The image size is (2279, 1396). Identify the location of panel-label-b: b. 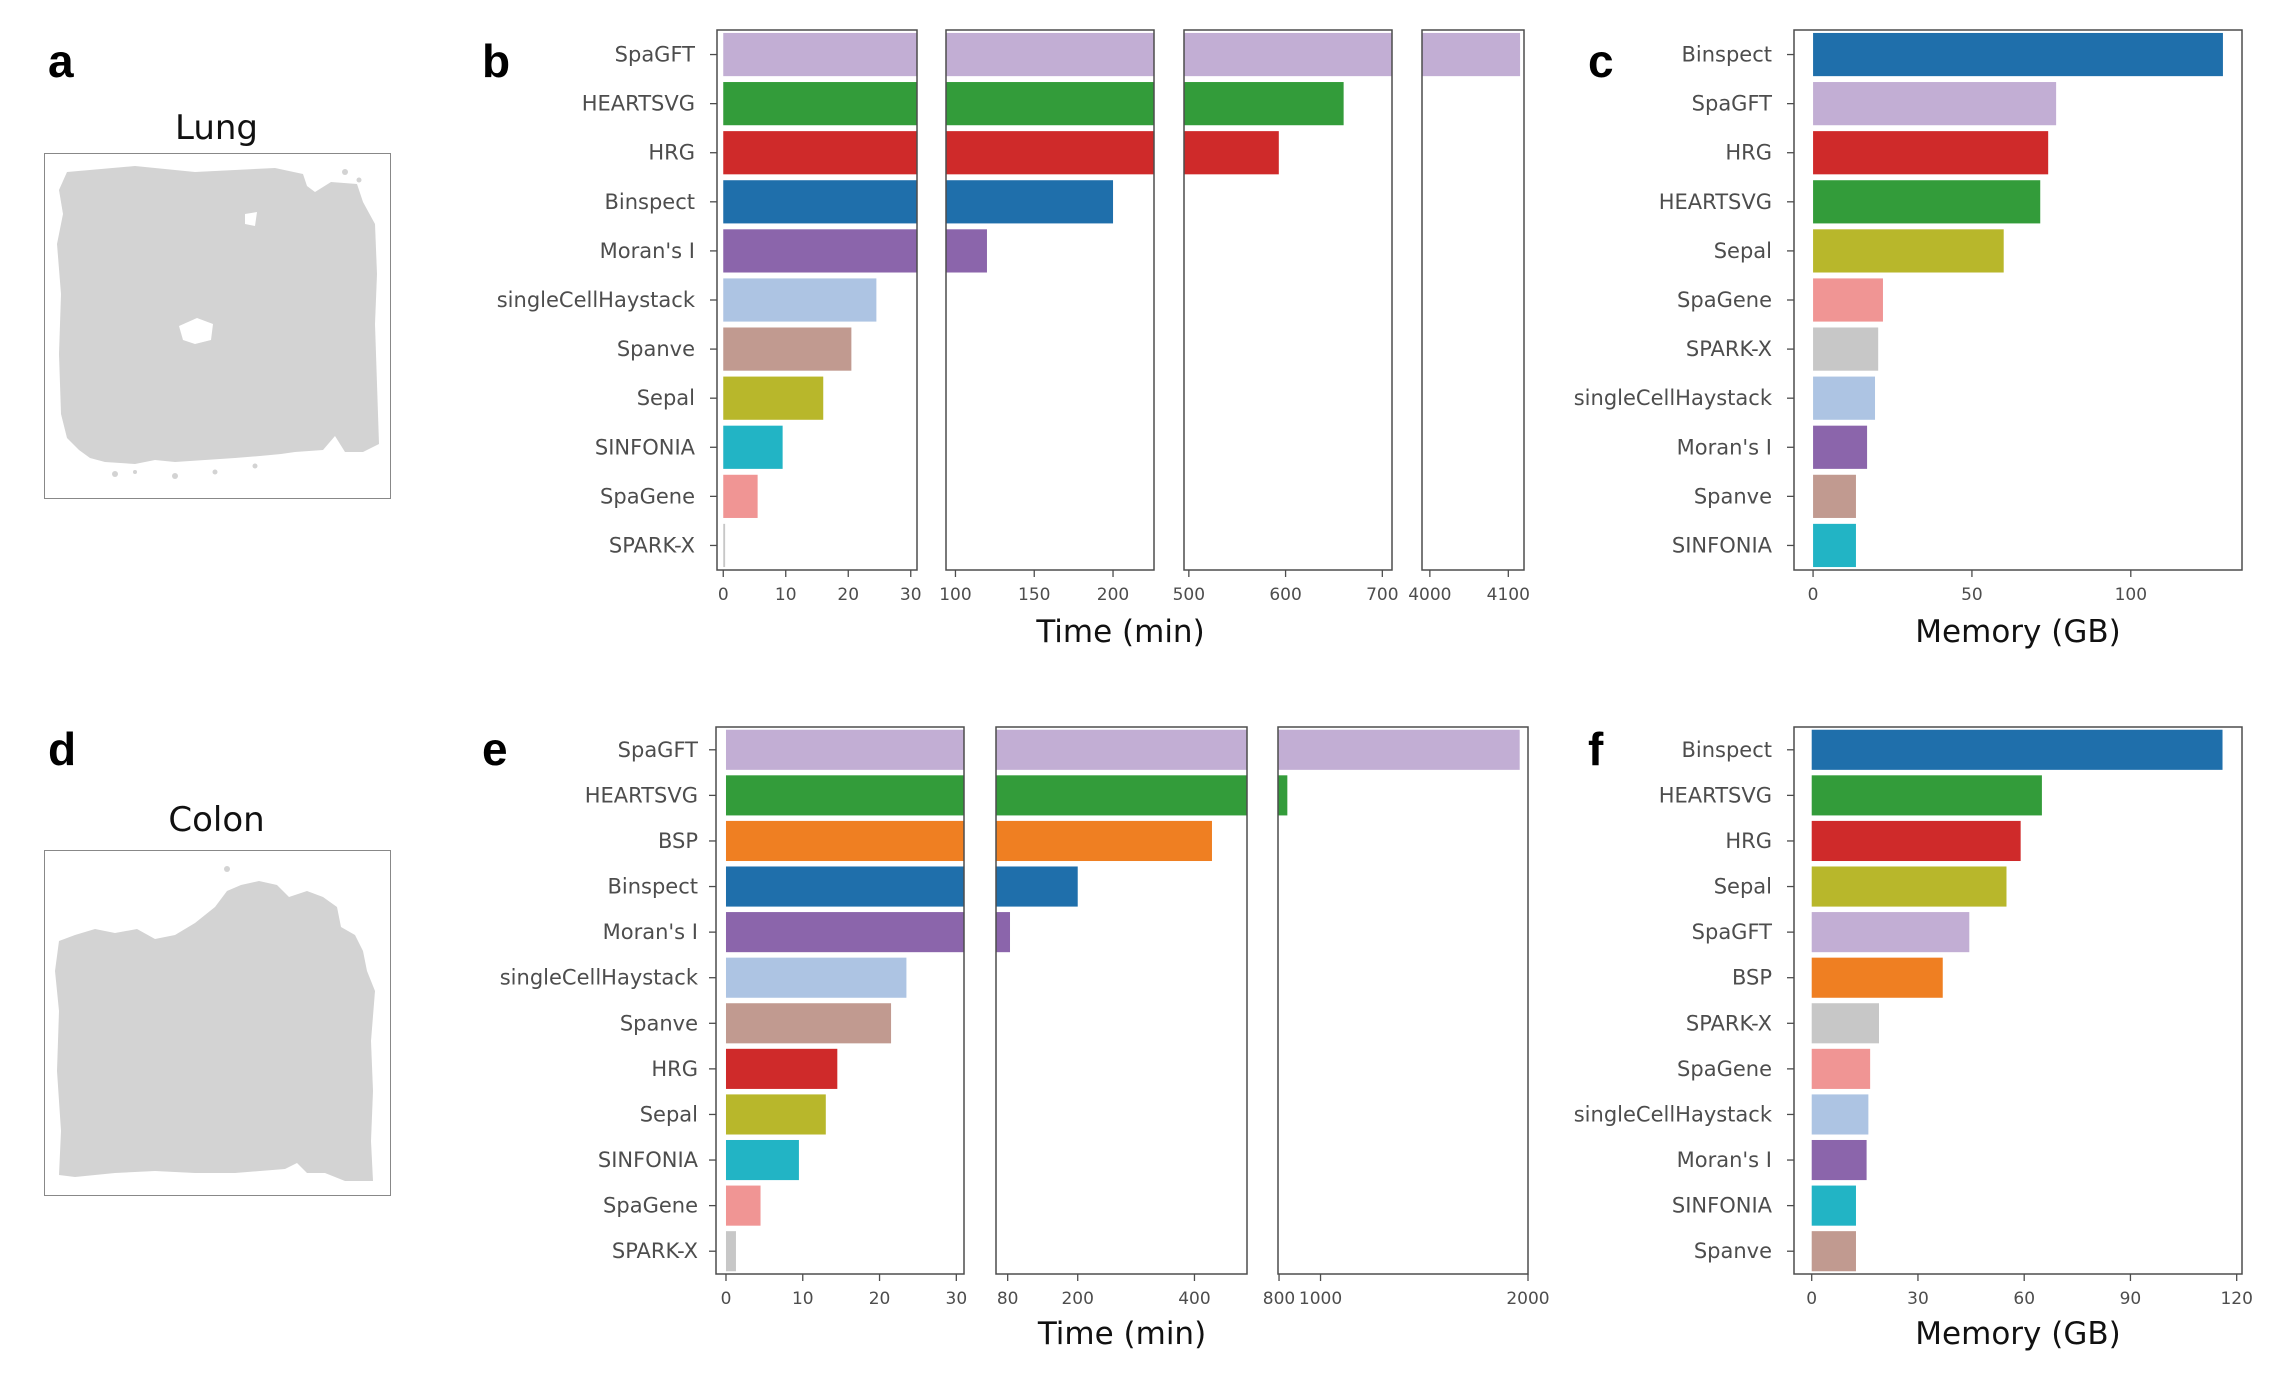
(496, 61).